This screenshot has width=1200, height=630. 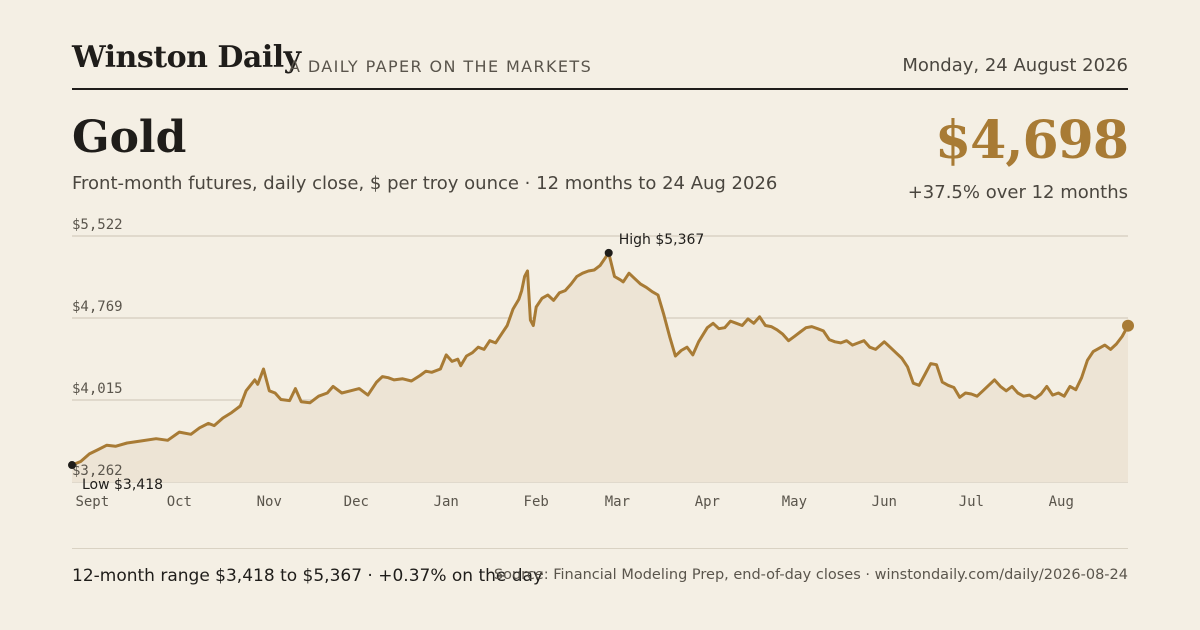 What do you see at coordinates (129, 137) in the screenshot?
I see `page-title: Gold` at bounding box center [129, 137].